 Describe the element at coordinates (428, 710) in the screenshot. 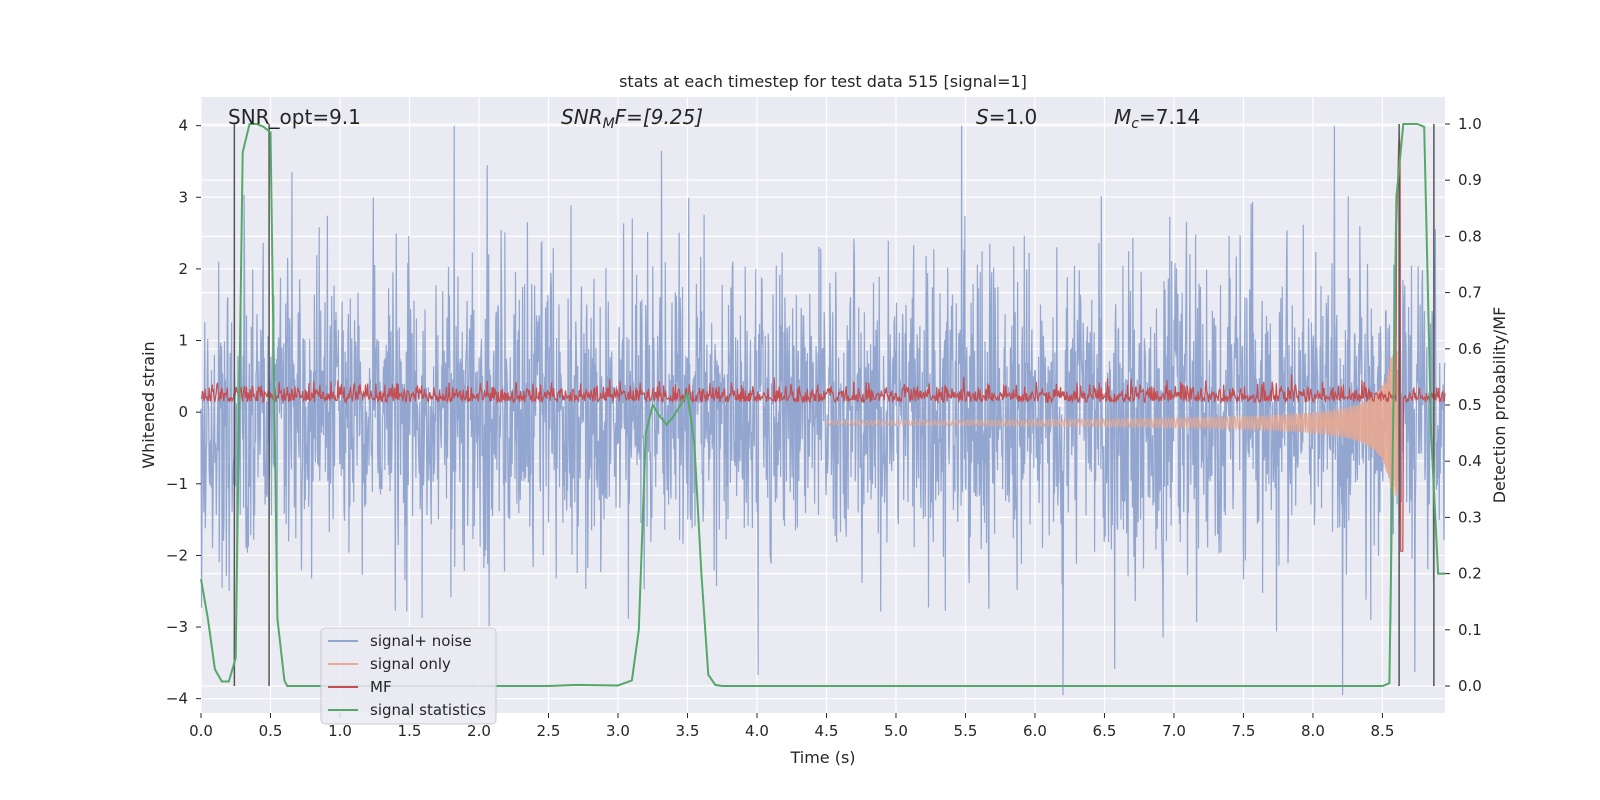

I see `legend-label-signal-statistics: signal statistics` at that location.